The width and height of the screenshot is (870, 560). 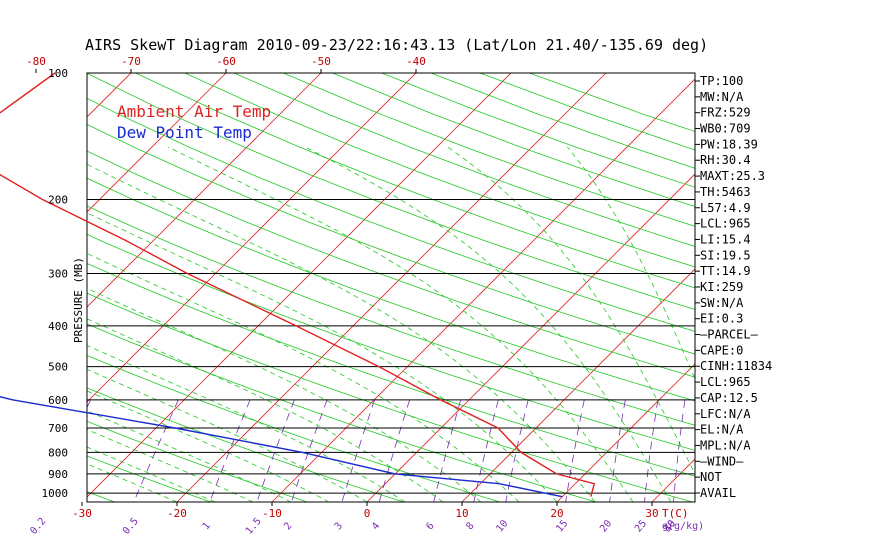 I want to click on mixing-ratio-label: 8, so click(x=470, y=527).